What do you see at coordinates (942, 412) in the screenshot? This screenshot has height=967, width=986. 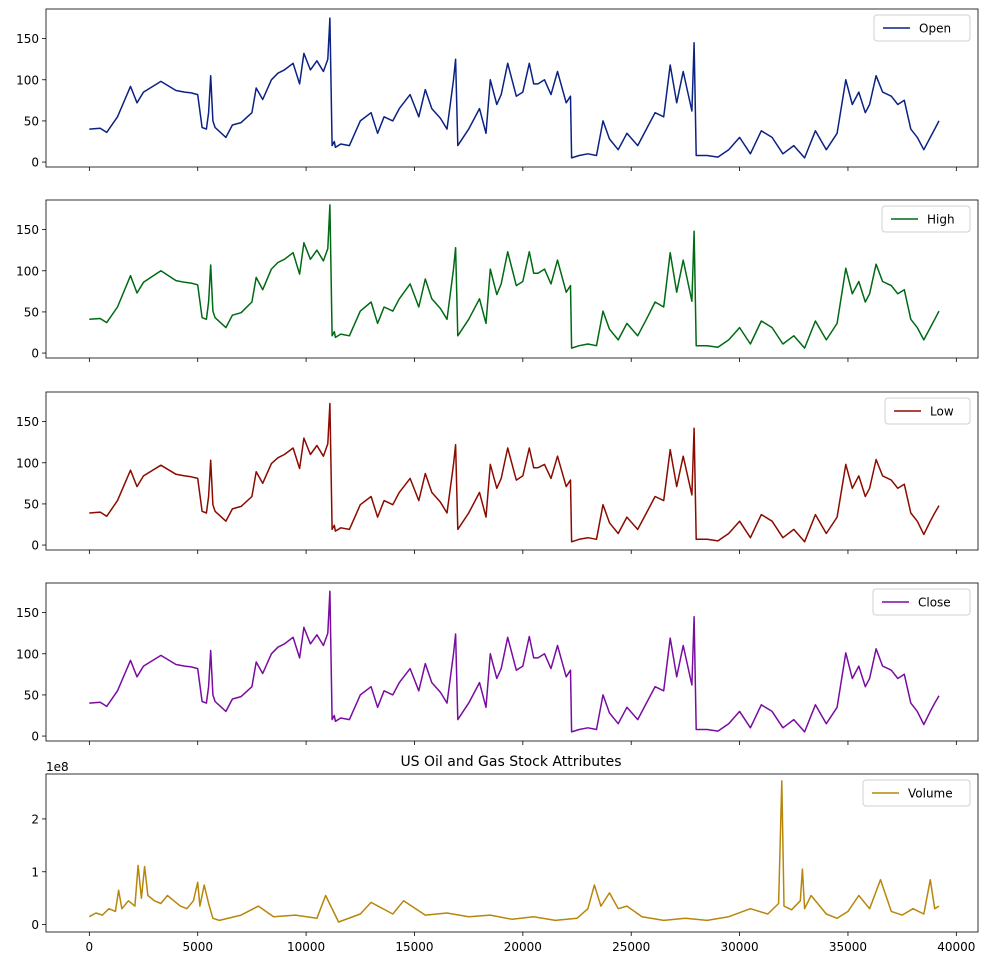 I see `legend-label: Low` at bounding box center [942, 412].